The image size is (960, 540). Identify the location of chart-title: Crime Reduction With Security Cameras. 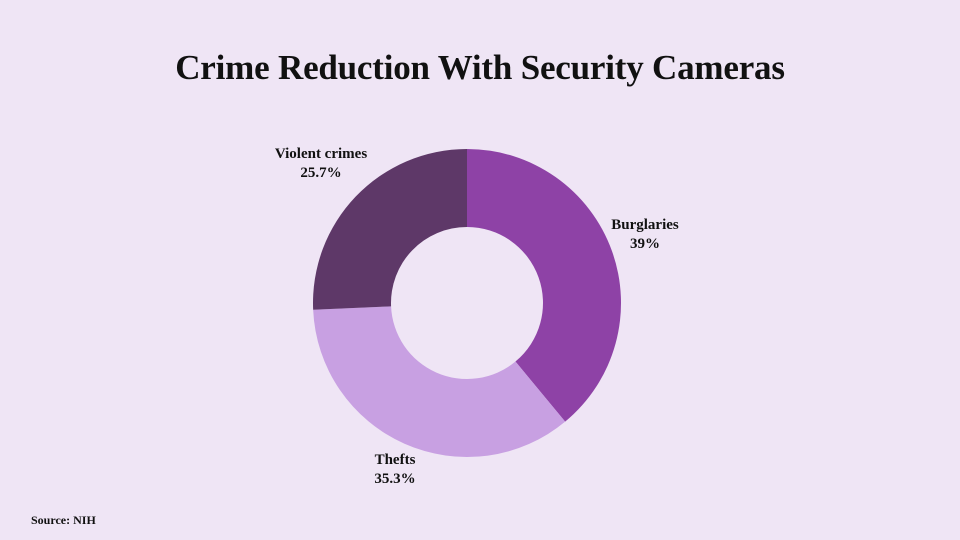
(480, 67).